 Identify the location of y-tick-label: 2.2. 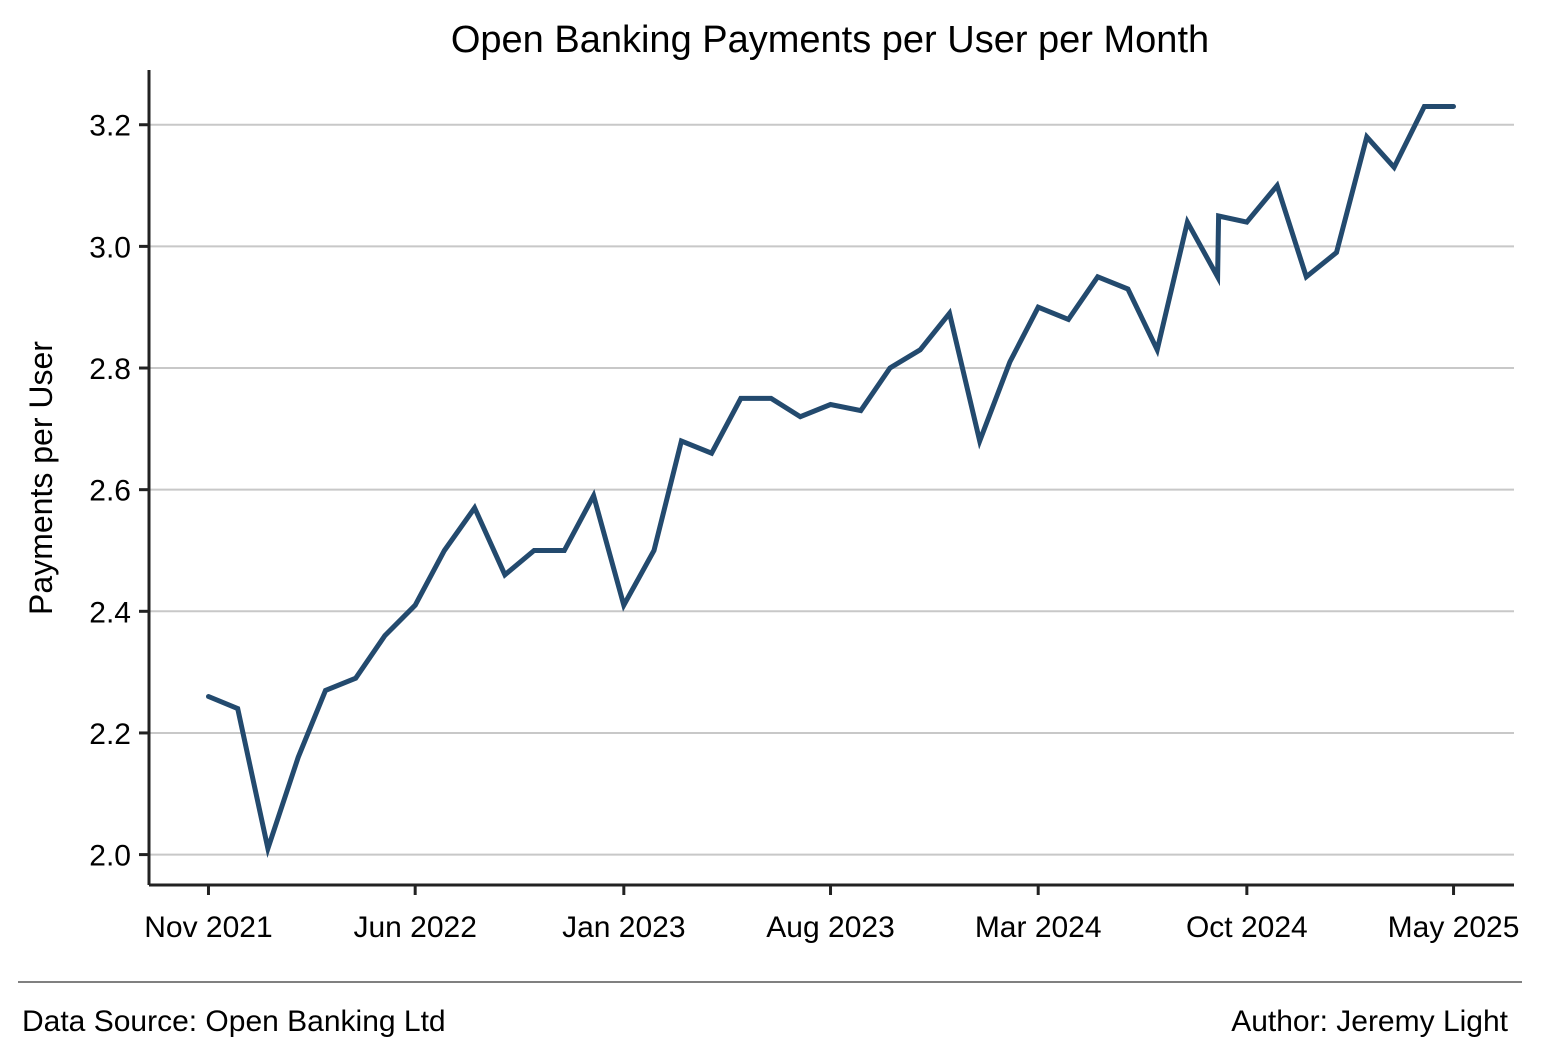
(110, 734).